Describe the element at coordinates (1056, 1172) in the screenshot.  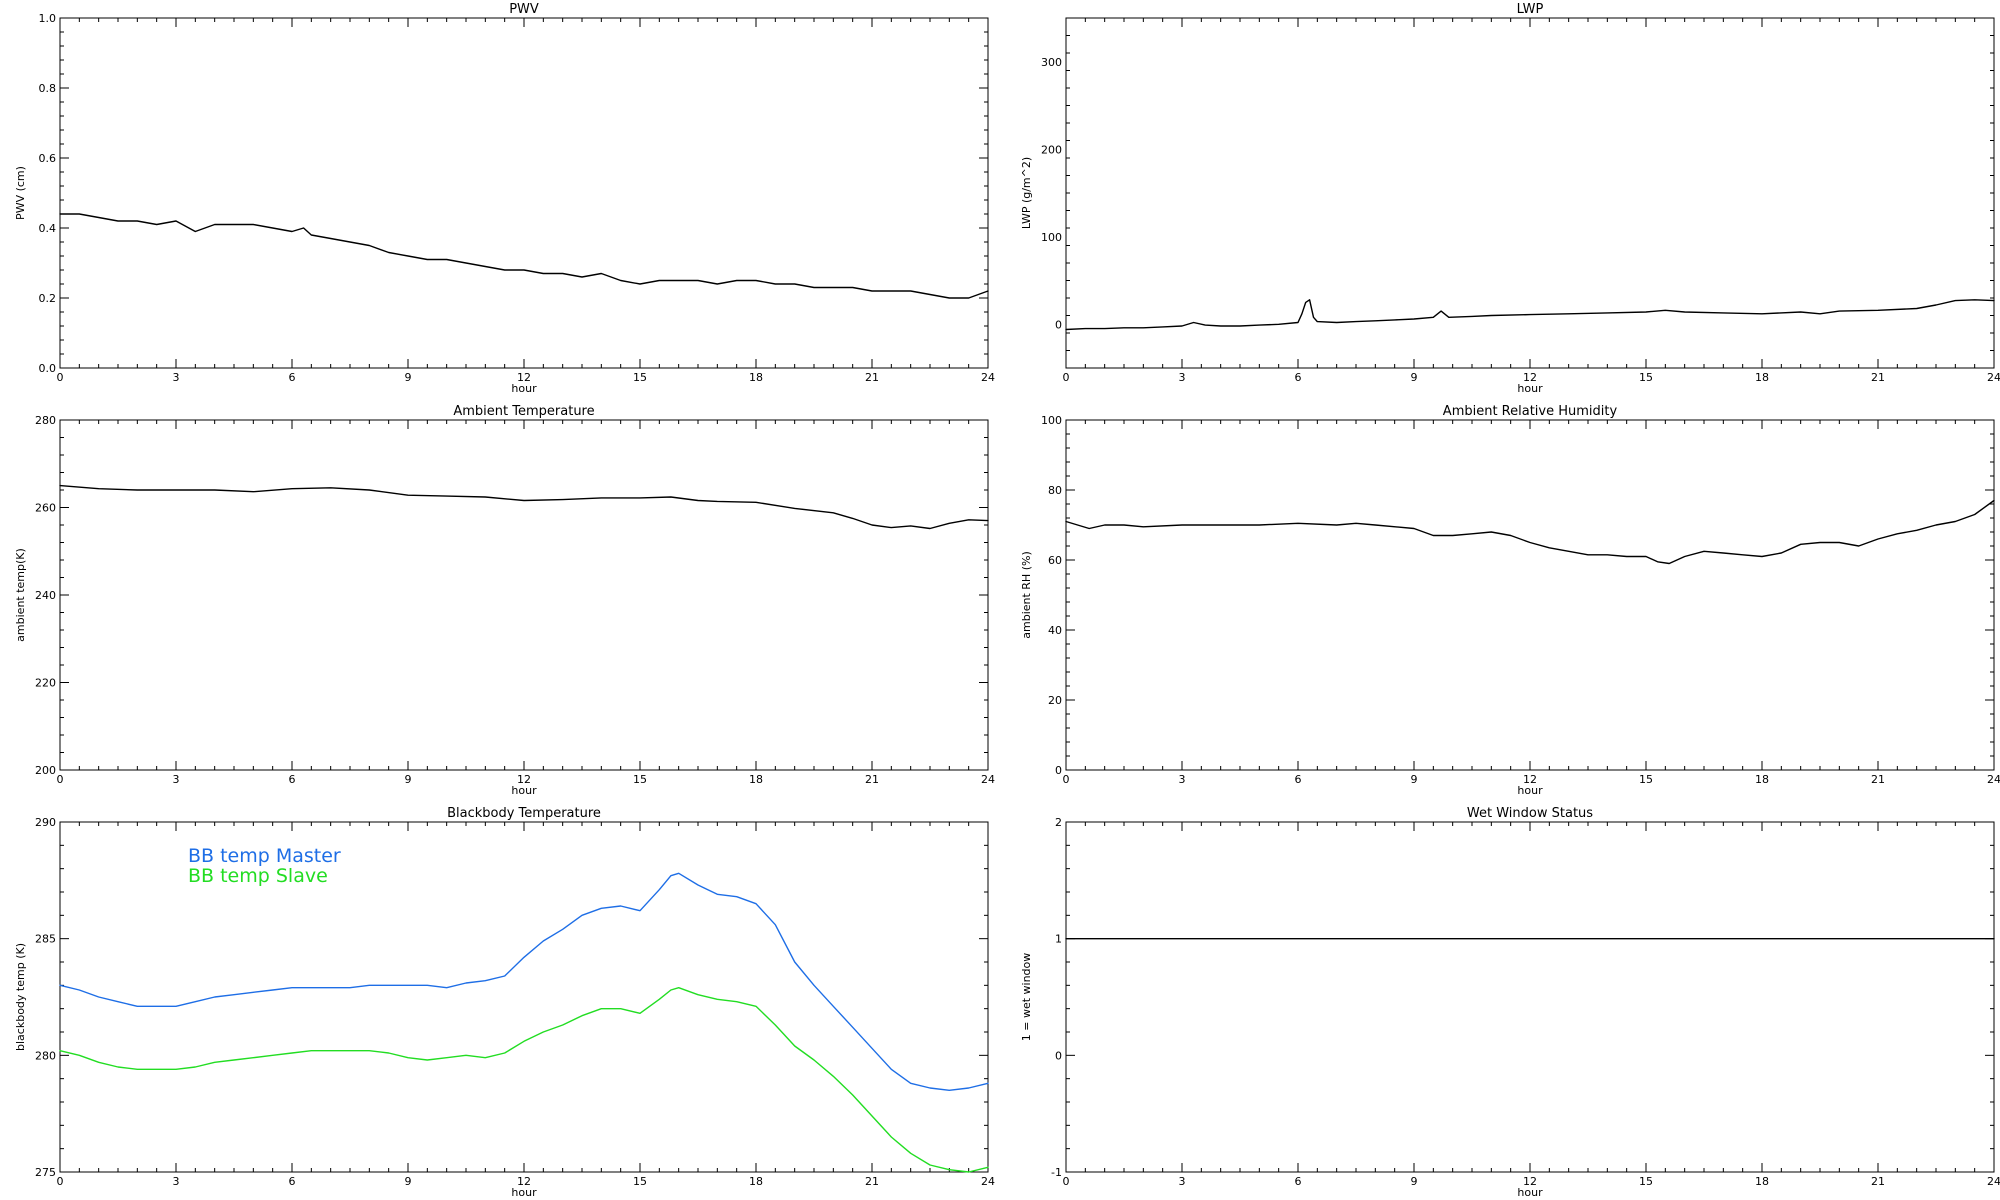
I see `y-tick-label: -1` at that location.